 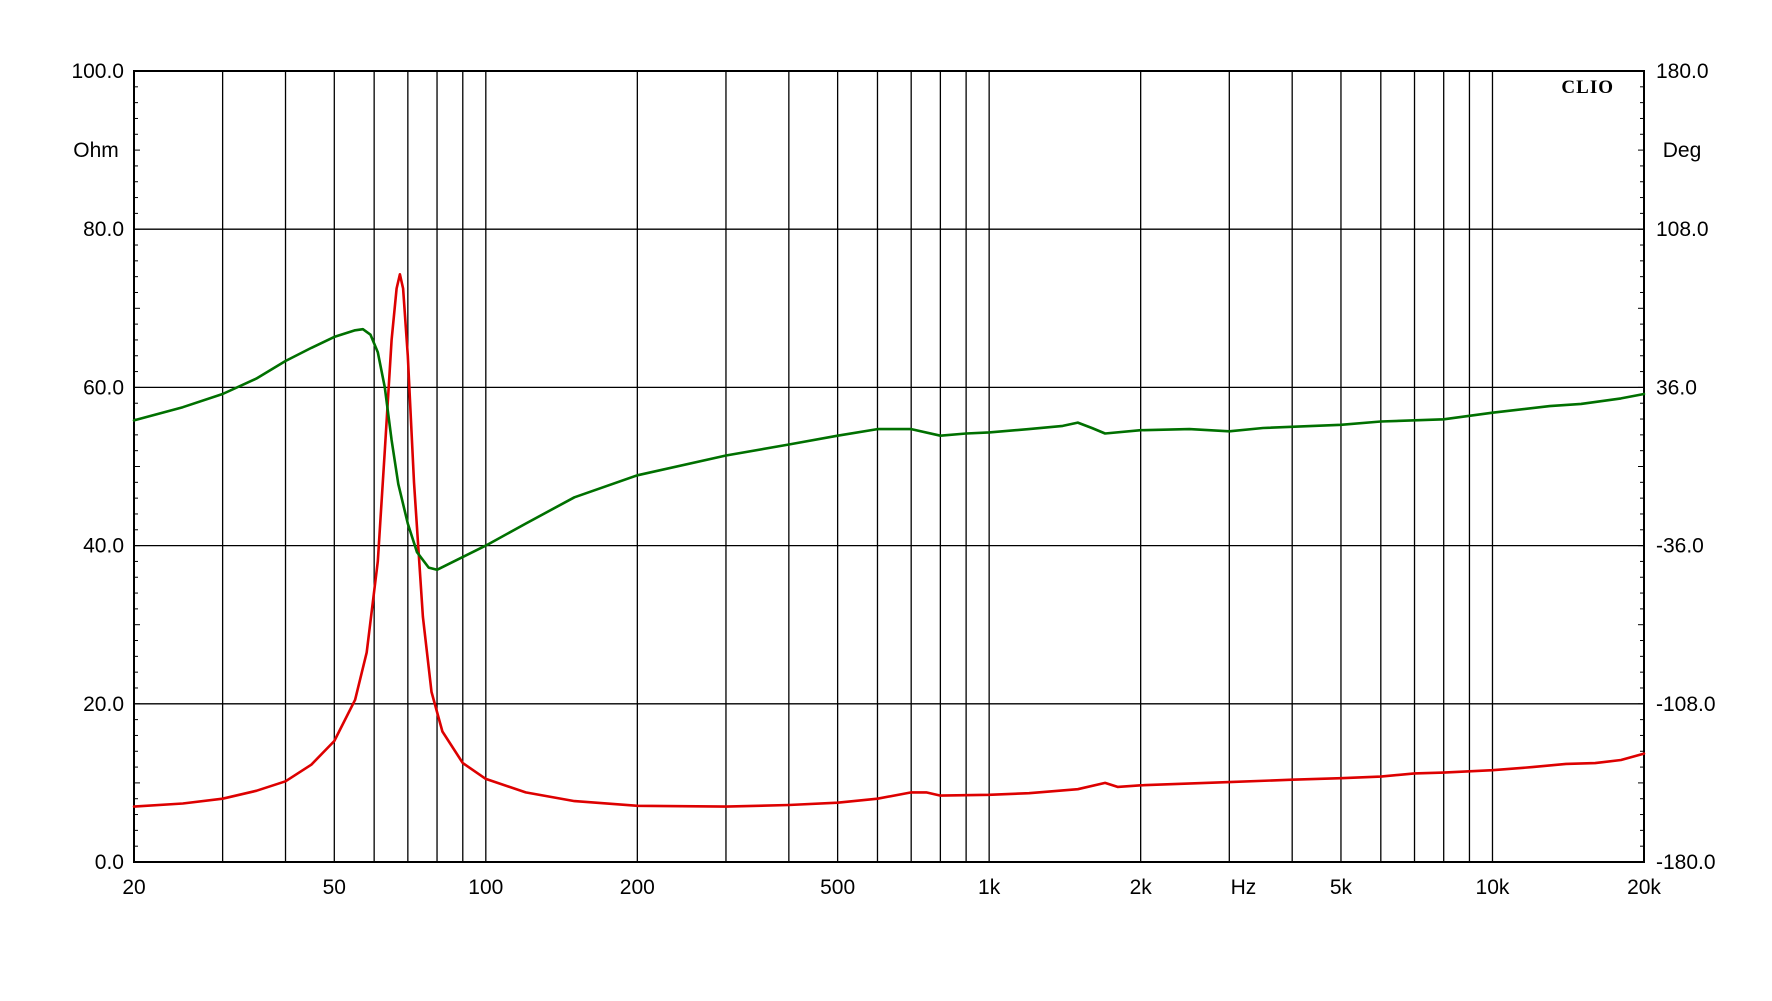 What do you see at coordinates (1682, 150) in the screenshot?
I see `right-axis-unit: Deg` at bounding box center [1682, 150].